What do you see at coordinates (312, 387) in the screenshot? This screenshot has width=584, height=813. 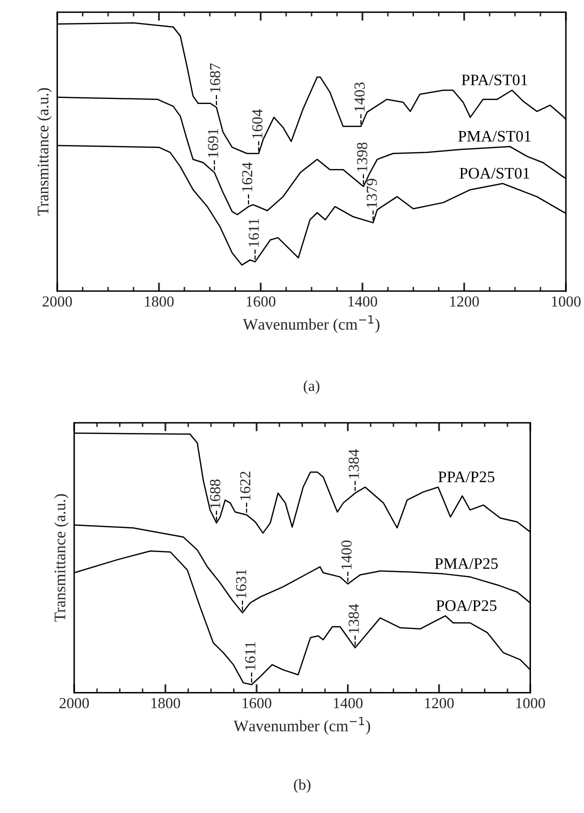 I see `text: (a)` at bounding box center [312, 387].